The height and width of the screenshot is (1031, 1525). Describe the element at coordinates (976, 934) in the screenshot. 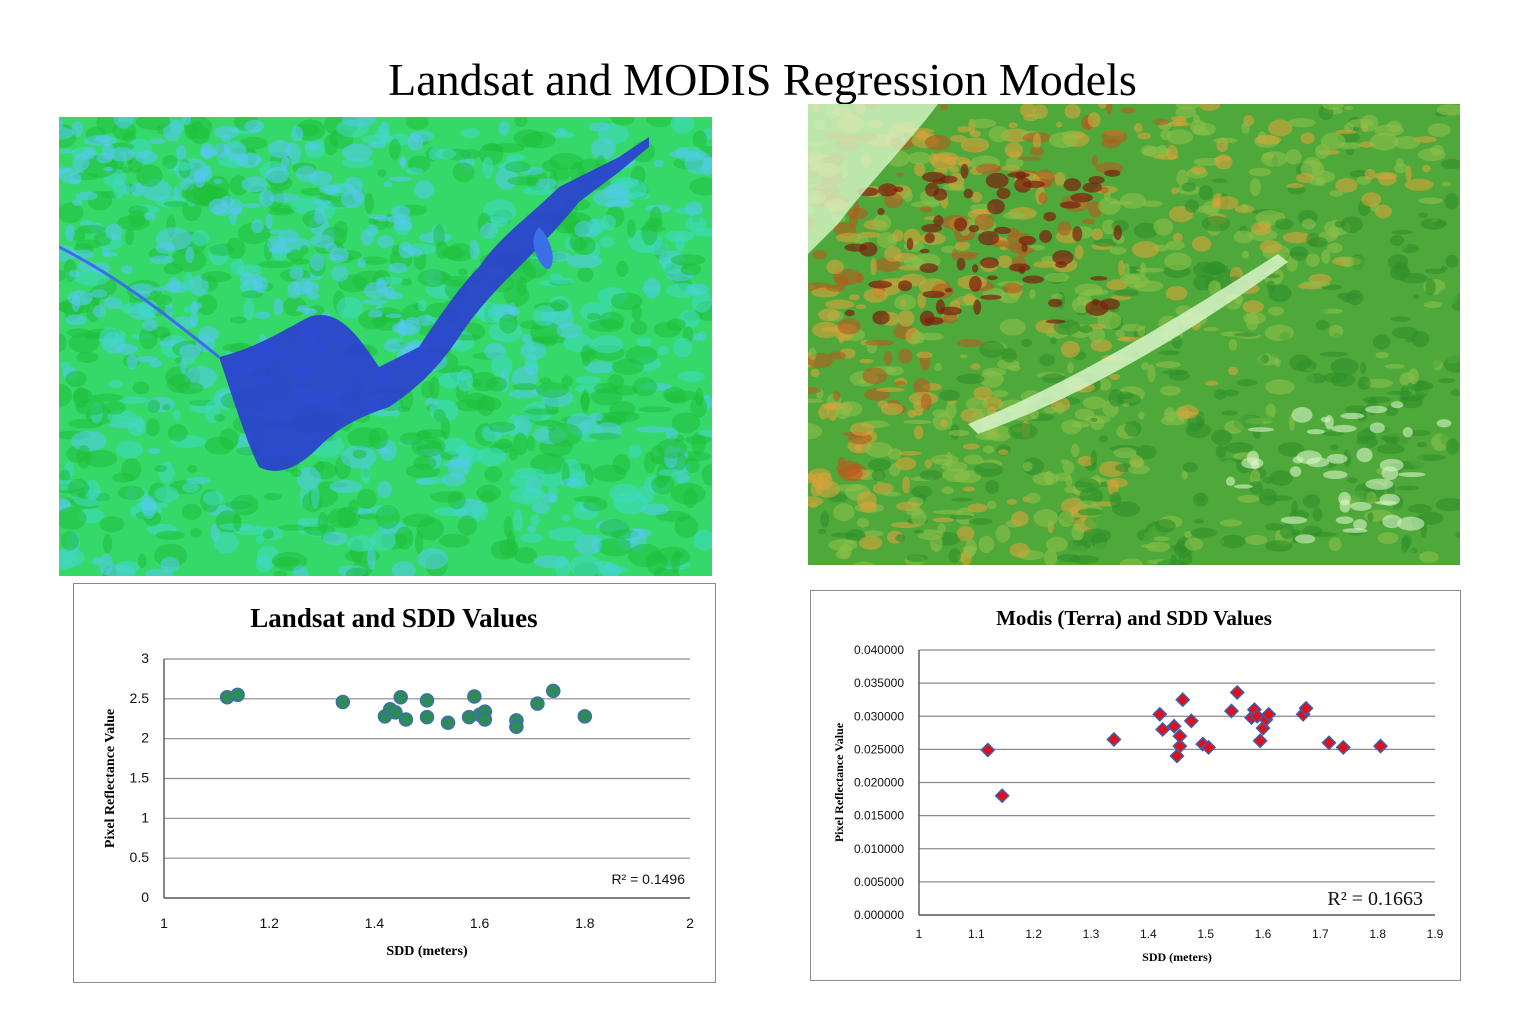

I see `x-tick-label: 1.1` at that location.